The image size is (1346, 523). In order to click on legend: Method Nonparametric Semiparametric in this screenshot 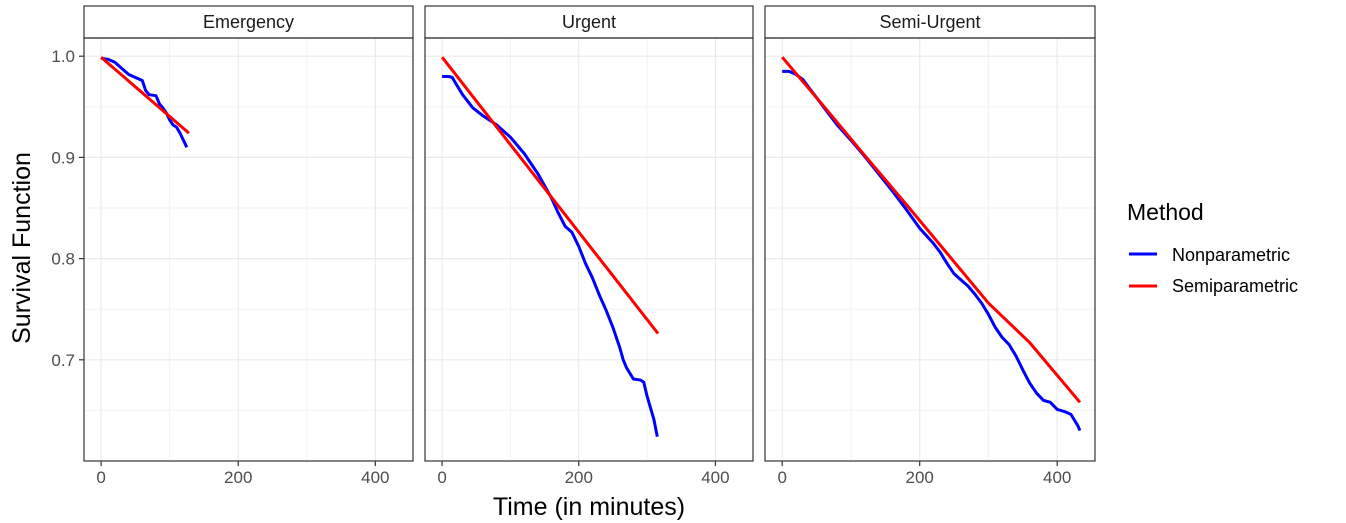, I will do `click(1212, 247)`.